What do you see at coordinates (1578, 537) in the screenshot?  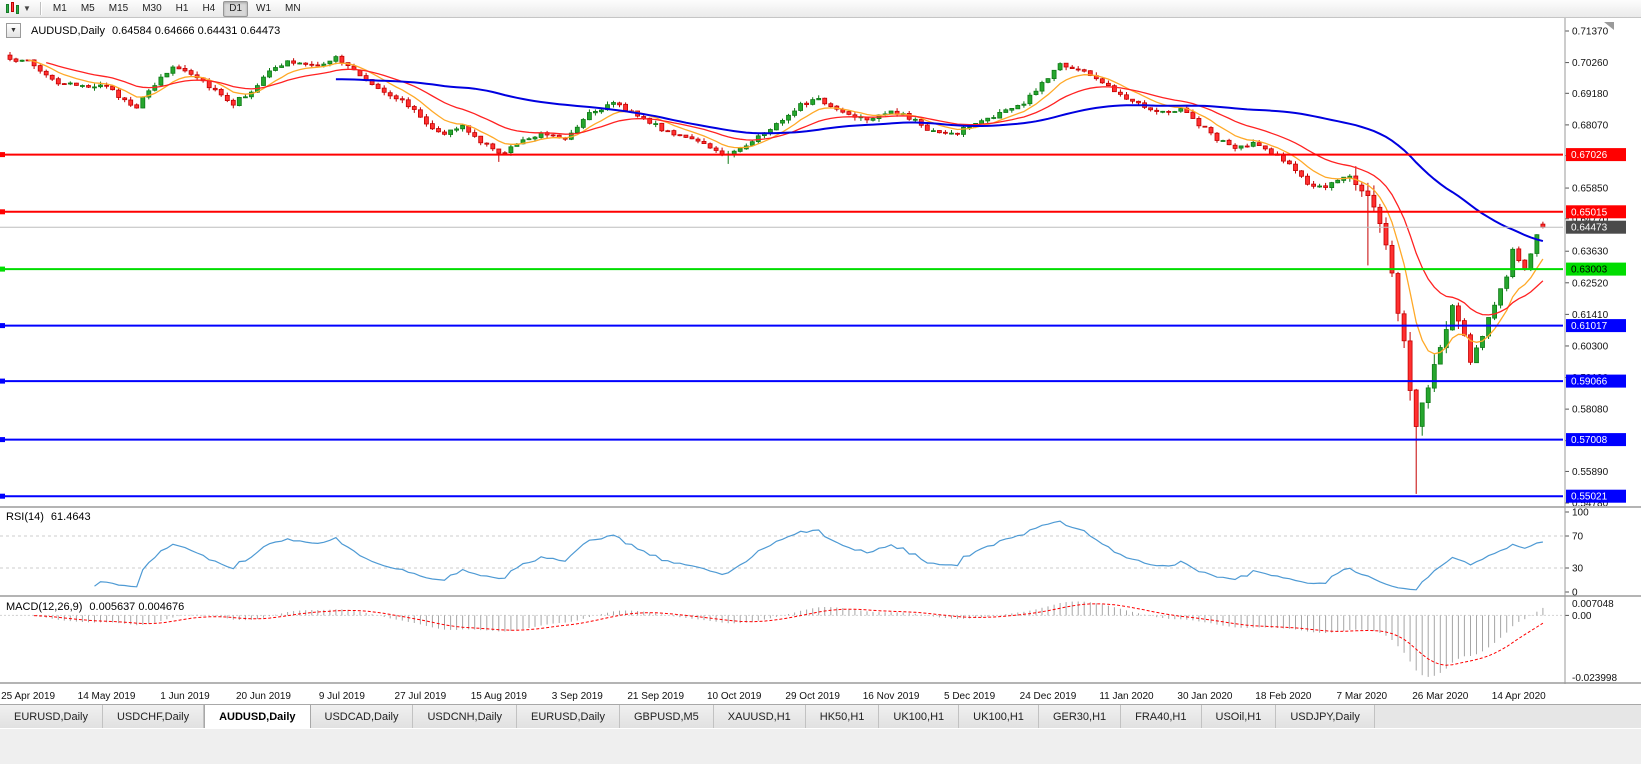 I see `svg-text: 70` at bounding box center [1578, 537].